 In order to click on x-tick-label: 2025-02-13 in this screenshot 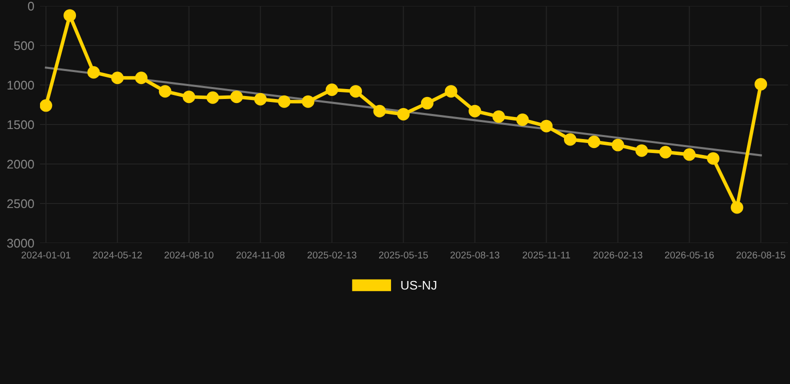, I will do `click(332, 255)`.